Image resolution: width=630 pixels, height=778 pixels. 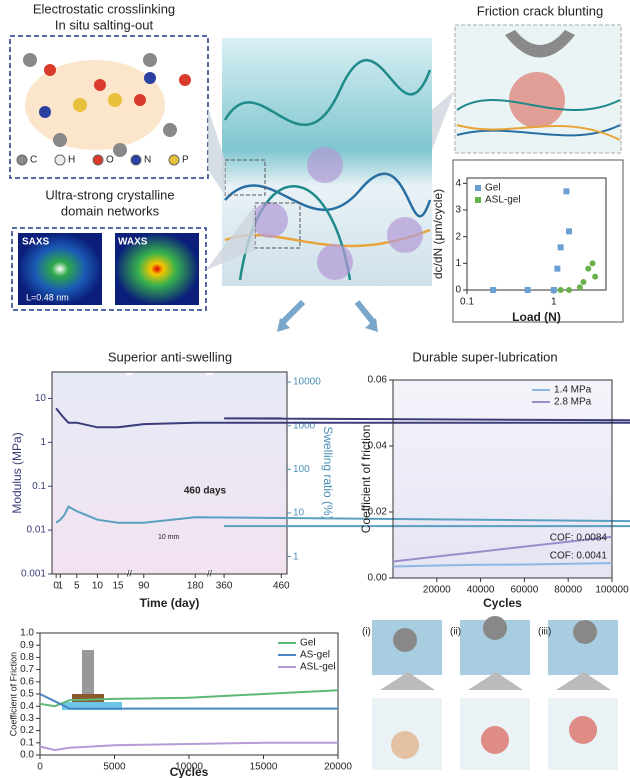 What do you see at coordinates (366, 479) in the screenshot?
I see `y-axis-label: Coefficient of friction` at bounding box center [366, 479].